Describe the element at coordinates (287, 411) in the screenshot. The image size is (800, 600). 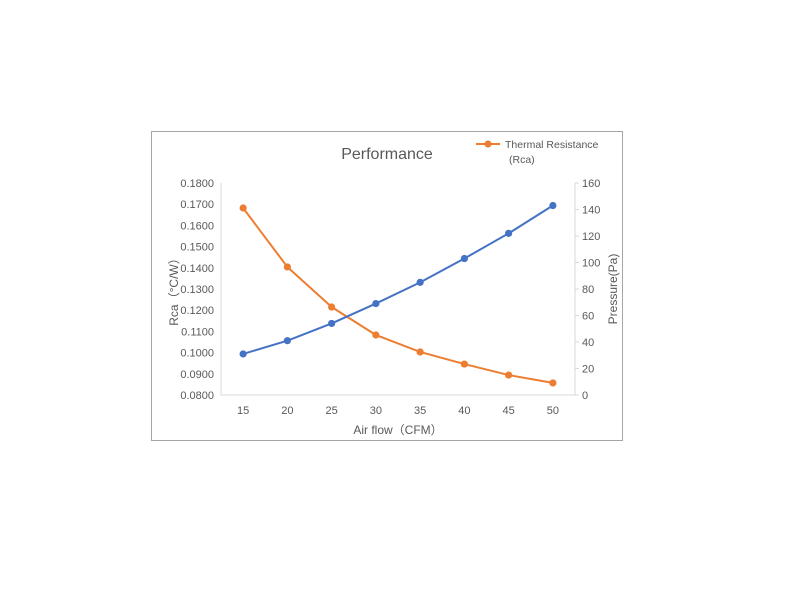
I see `x-tick-label: 20` at that location.